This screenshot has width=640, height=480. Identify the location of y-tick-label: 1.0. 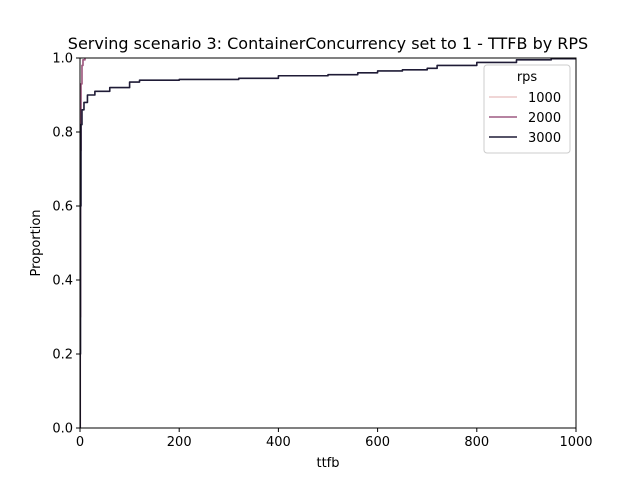
(62, 59).